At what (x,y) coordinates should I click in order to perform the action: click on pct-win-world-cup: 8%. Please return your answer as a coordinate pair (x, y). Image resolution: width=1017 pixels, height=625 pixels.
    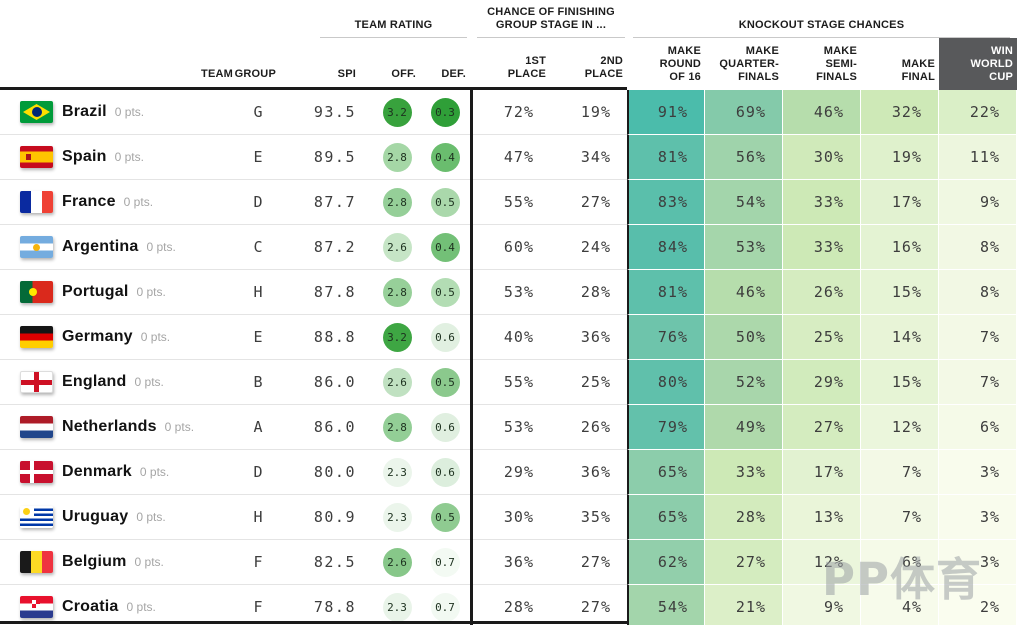
    Looking at the image, I should click on (978, 247).